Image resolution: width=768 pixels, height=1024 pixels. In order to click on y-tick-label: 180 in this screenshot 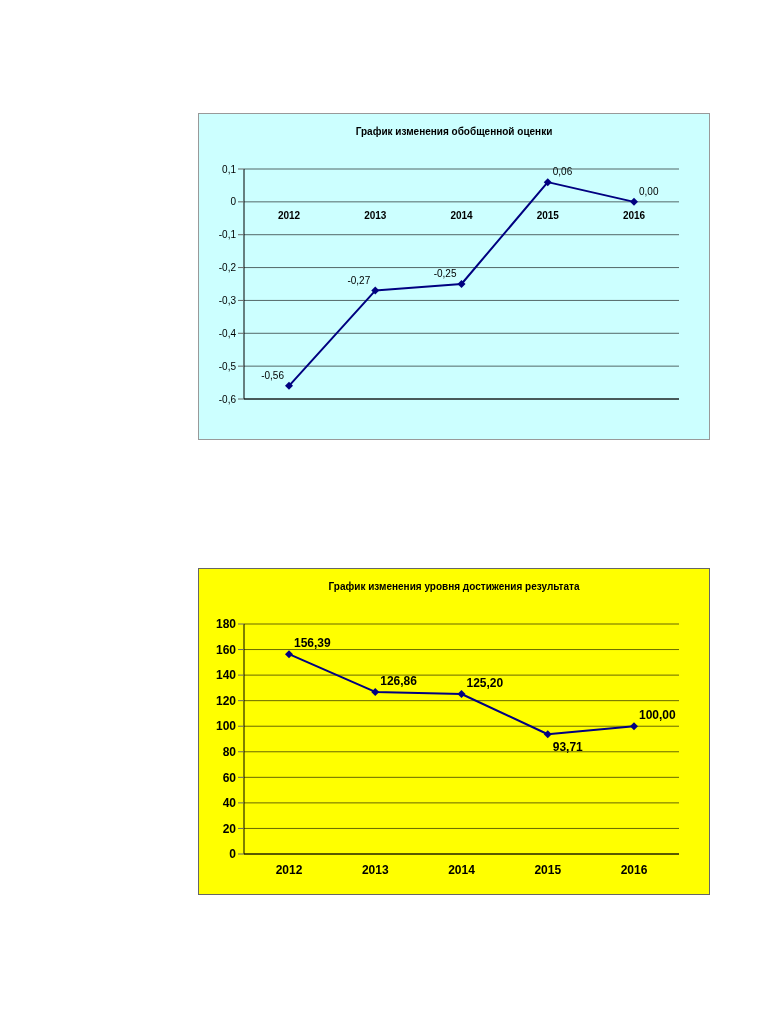, I will do `click(226, 624)`.